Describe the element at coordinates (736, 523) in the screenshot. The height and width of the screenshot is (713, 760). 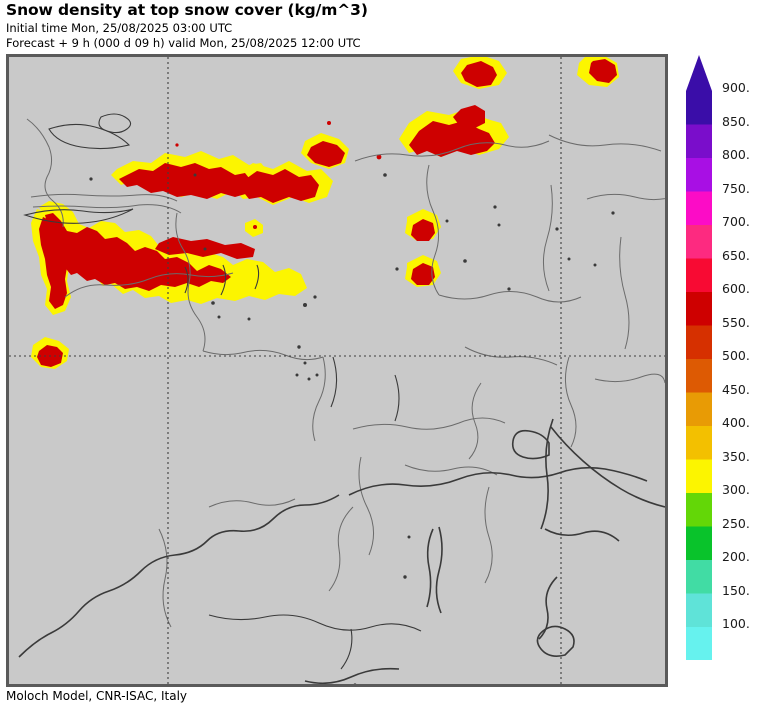
I see `colorbar-tick-label: 250.` at that location.